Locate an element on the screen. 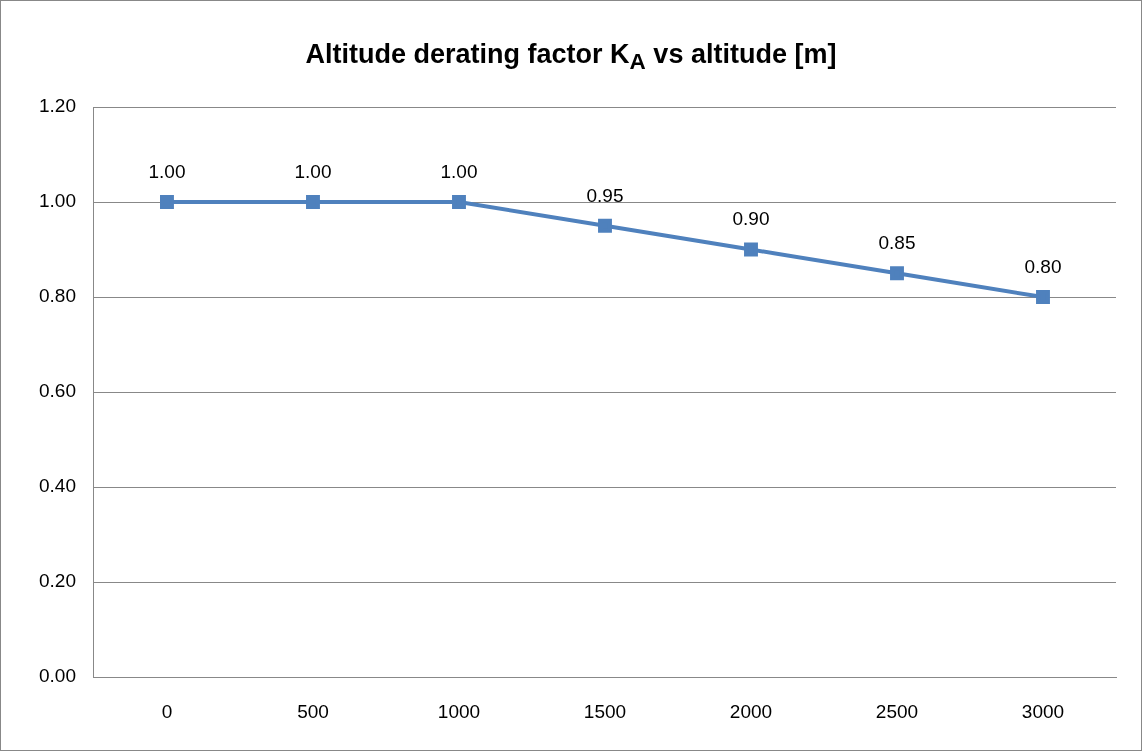 The width and height of the screenshot is (1142, 751). y-tick-label: 1.20 is located at coordinates (57, 106).